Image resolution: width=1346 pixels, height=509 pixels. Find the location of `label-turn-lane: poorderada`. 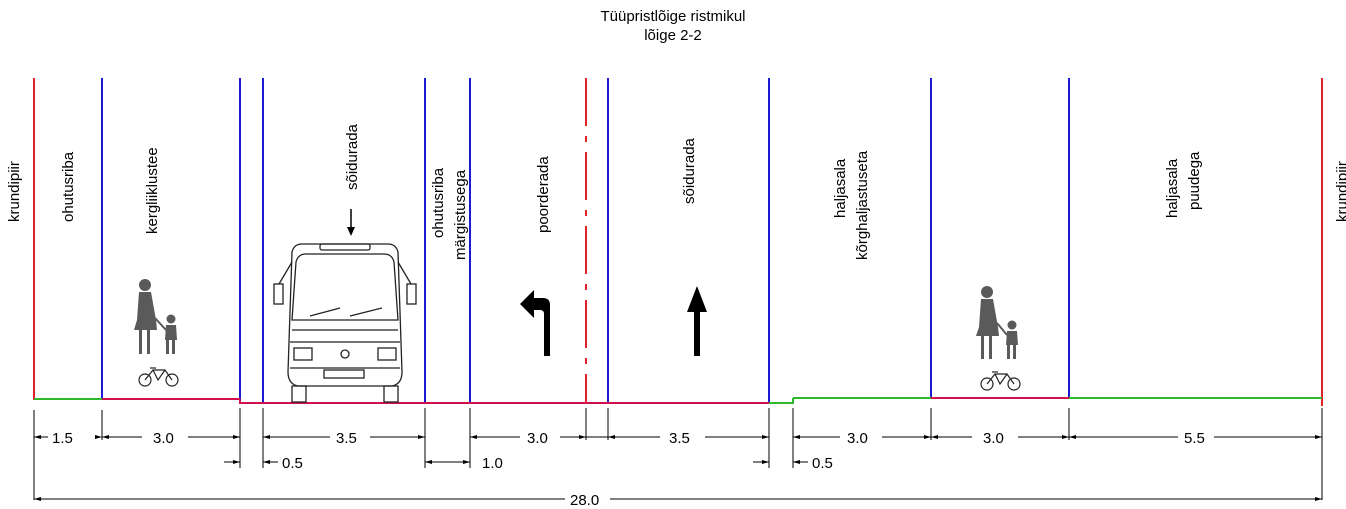

label-turn-lane: poorderada is located at coordinates (543, 194).